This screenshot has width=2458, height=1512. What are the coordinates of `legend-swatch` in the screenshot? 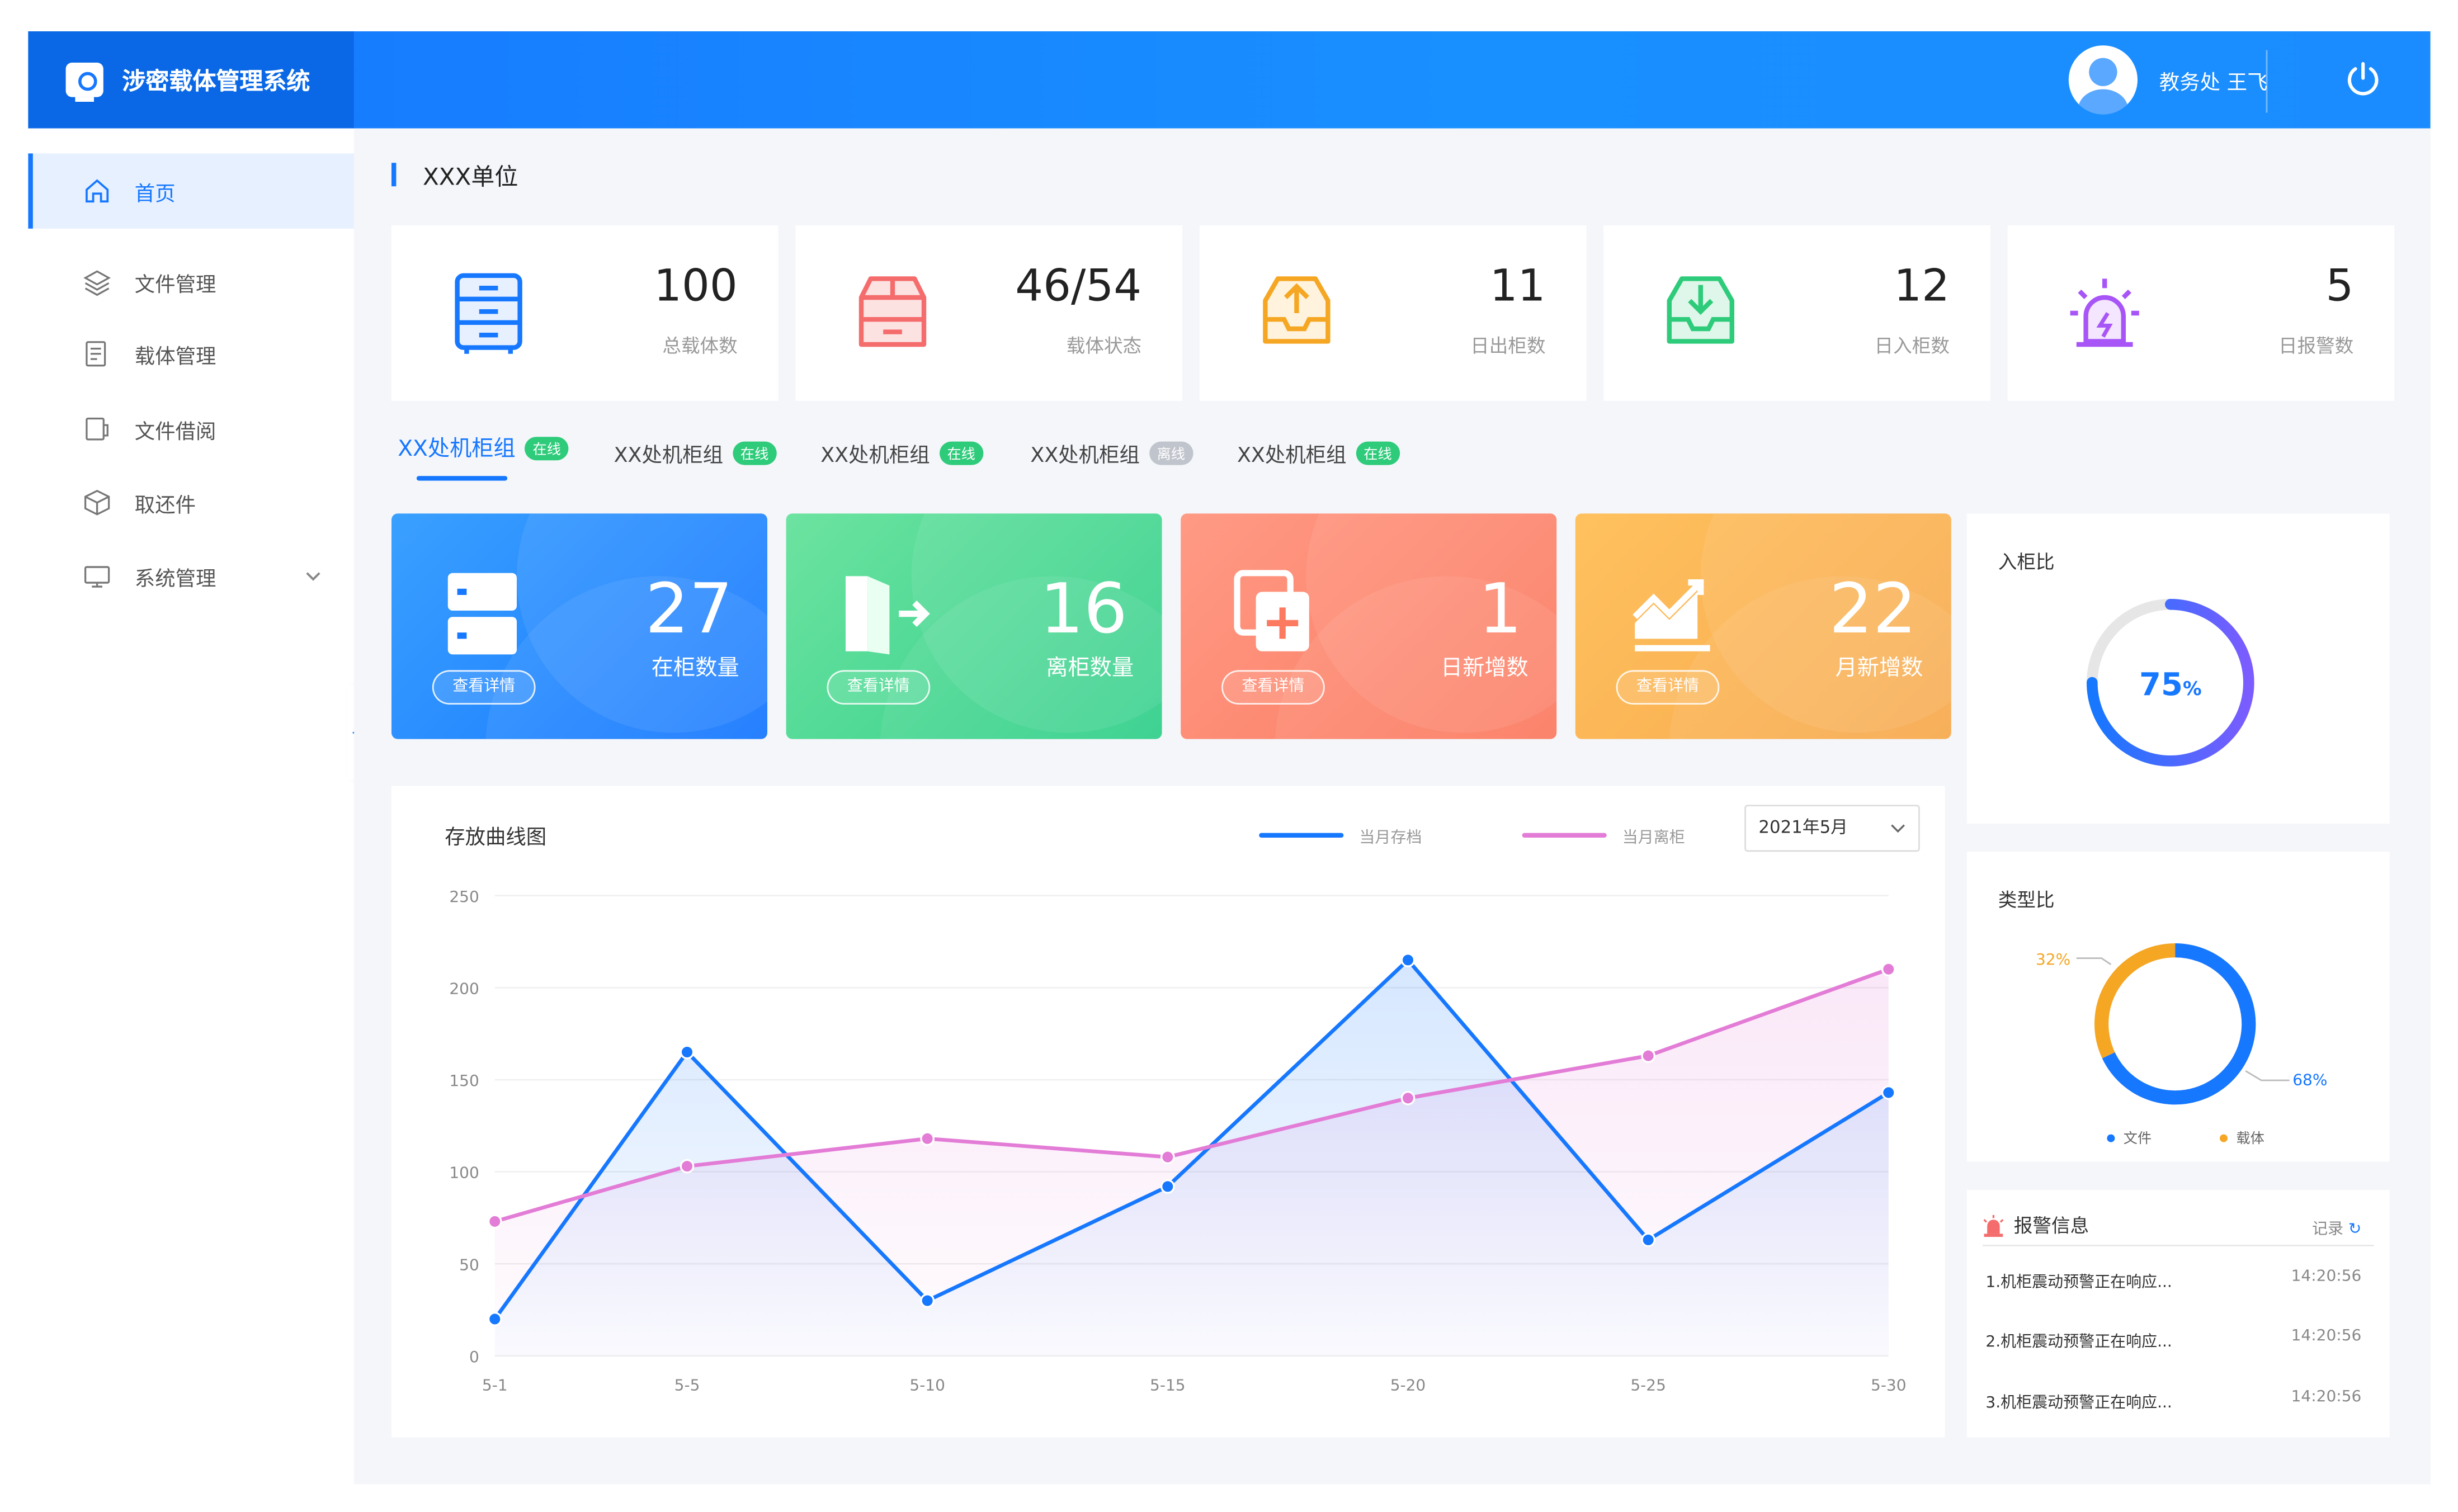 It's located at (1564, 835).